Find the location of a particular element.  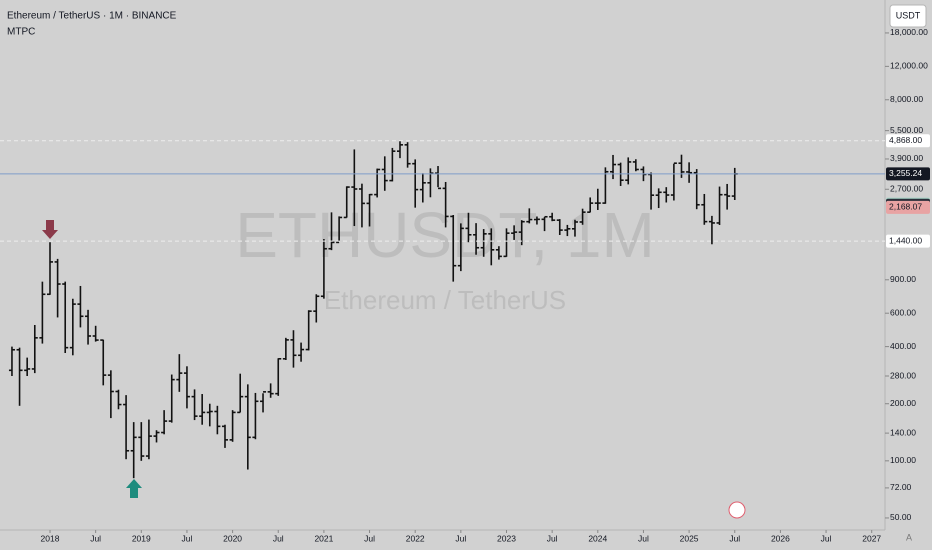

x-tick-label: 2018 is located at coordinates (50, 538).